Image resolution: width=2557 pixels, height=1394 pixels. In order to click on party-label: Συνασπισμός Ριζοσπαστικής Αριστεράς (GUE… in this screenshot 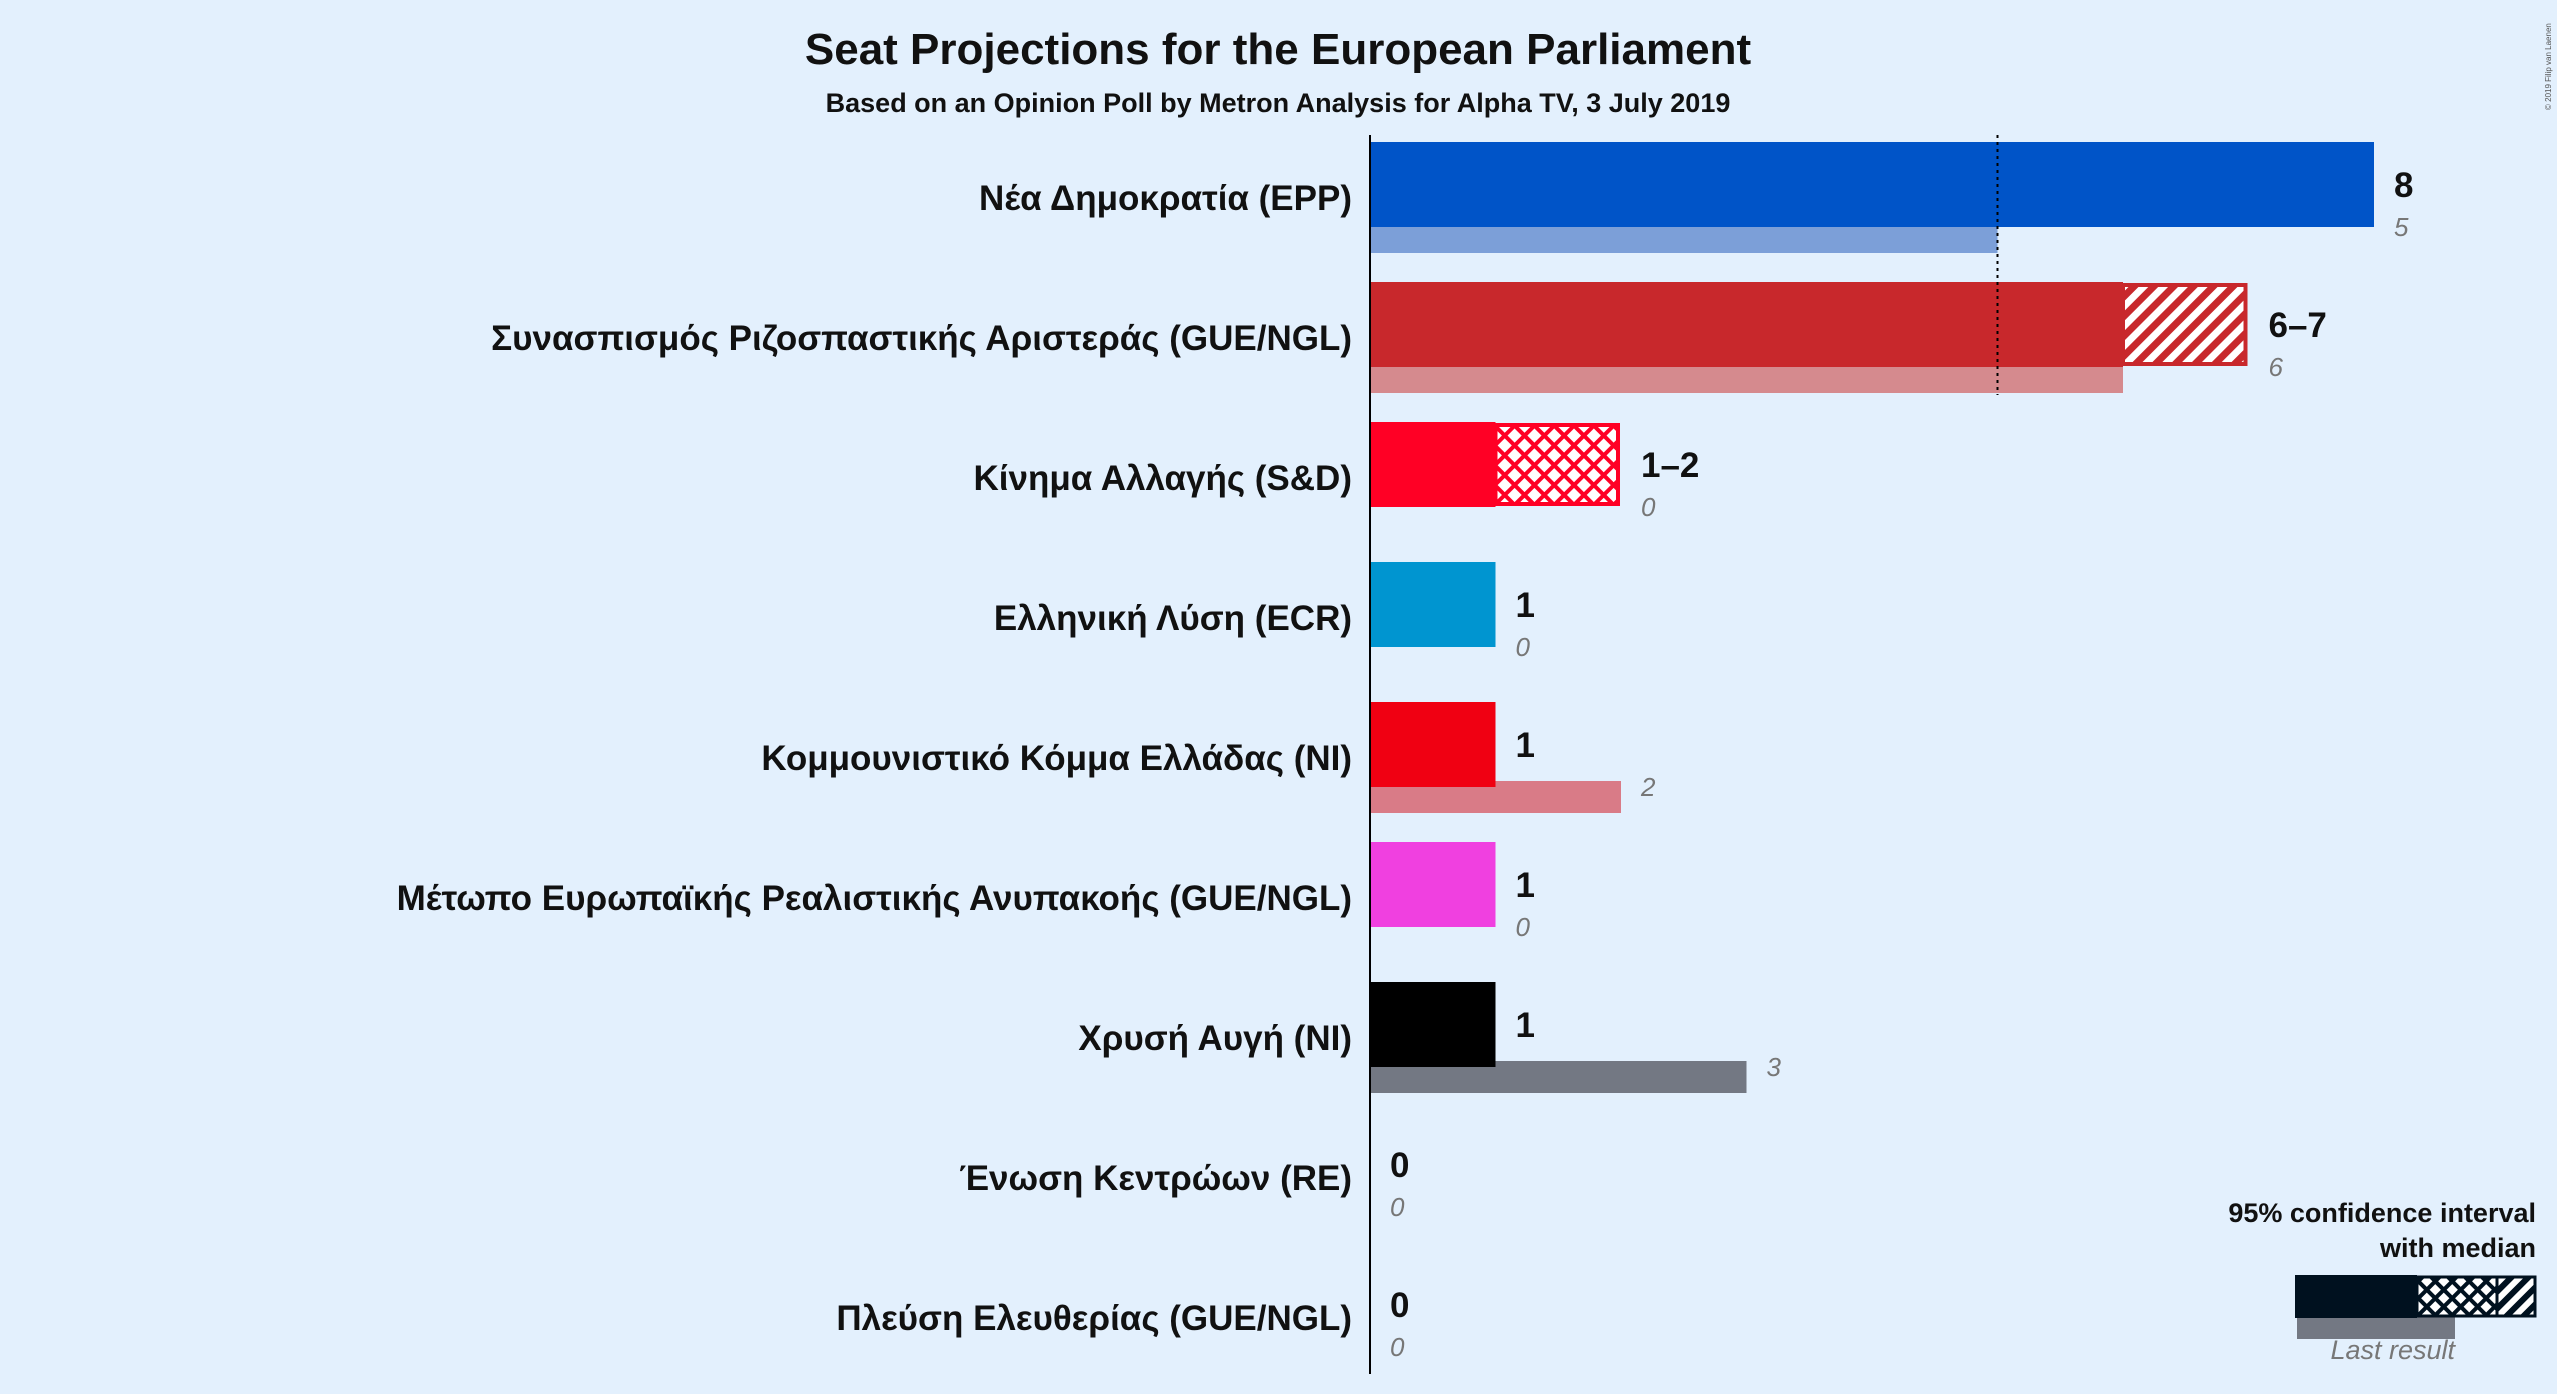, I will do `click(921, 338)`.